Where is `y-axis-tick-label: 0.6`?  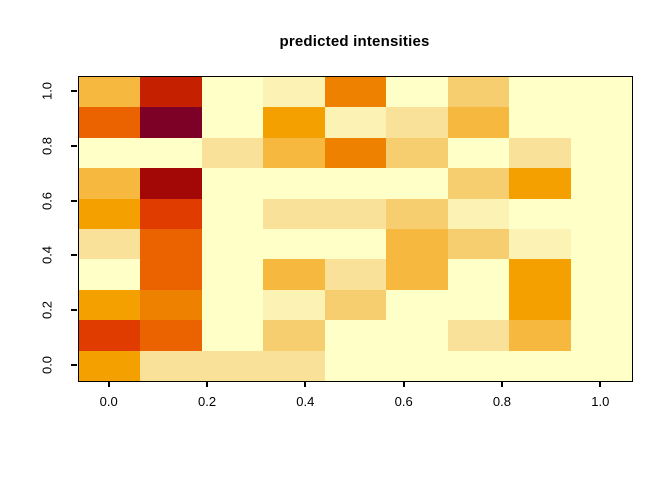 y-axis-tick-label: 0.6 is located at coordinates (47, 200).